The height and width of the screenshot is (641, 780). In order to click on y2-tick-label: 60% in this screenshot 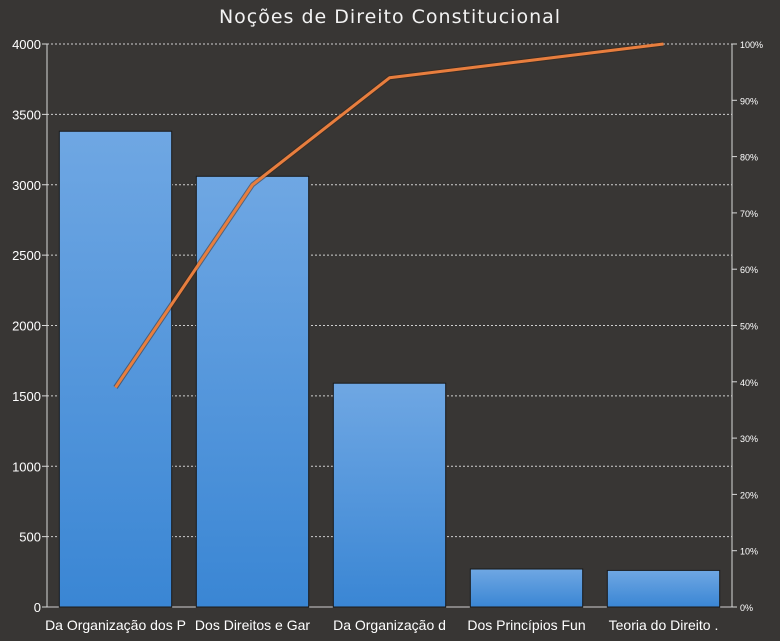, I will do `click(749, 270)`.